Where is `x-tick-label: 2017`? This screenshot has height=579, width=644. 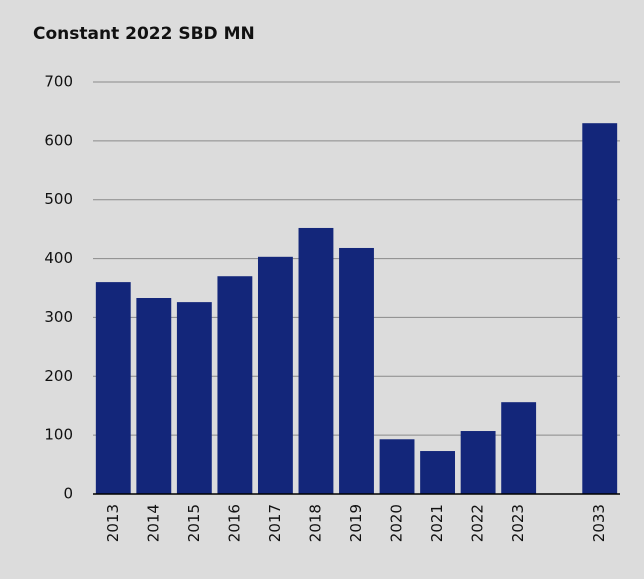
x-tick-label: 2017 is located at coordinates (275, 523).